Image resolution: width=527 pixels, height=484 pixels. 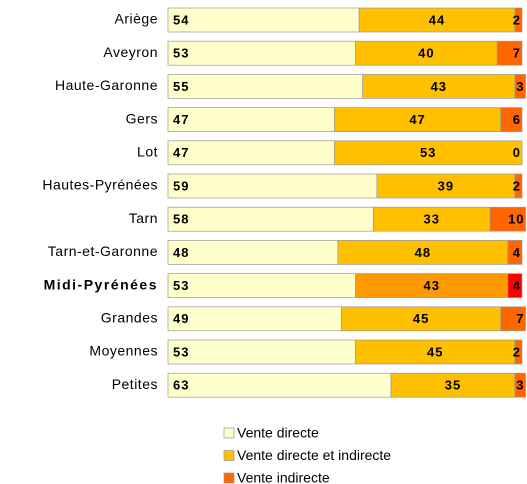 I want to click on category-label: Hautes-Pyrénées, so click(x=100, y=185).